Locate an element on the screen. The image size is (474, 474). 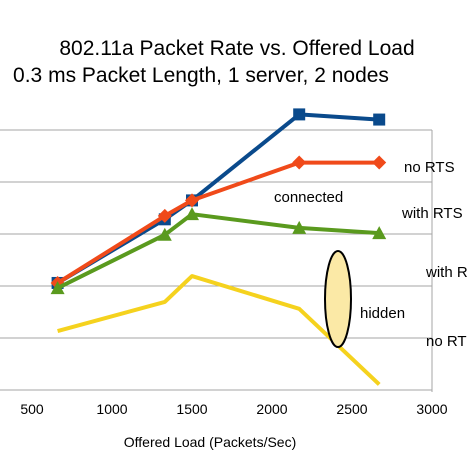
series-label-3: no RT is located at coordinates (446, 341).